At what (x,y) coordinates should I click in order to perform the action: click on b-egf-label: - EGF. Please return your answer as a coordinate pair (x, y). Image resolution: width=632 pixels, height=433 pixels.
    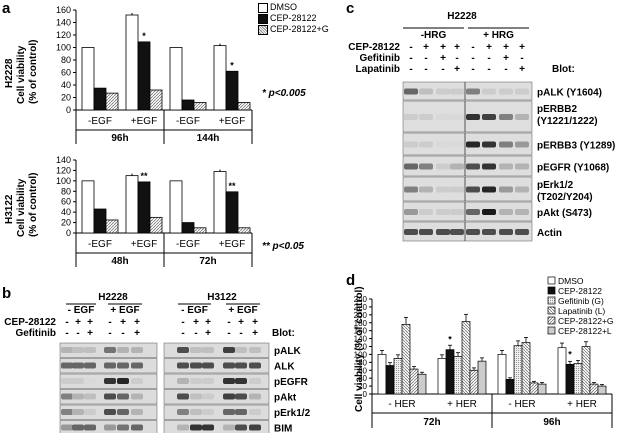
    Looking at the image, I should click on (194, 310).